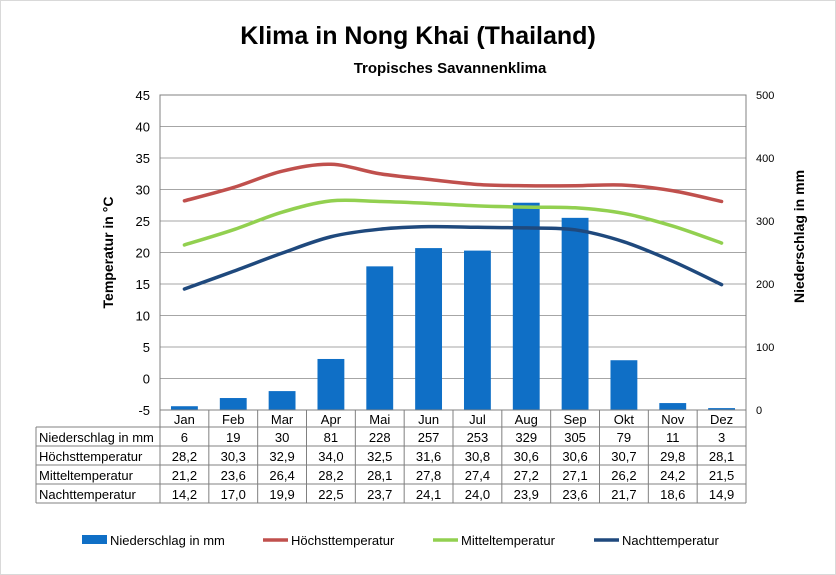 This screenshot has width=836, height=575. Describe the element at coordinates (233, 404) in the screenshot. I see `bar-feb` at that location.